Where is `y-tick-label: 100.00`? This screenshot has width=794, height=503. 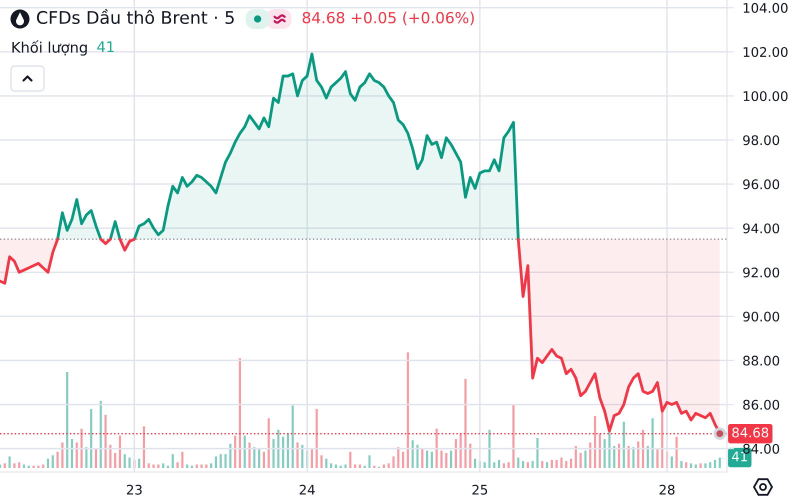
y-tick-label: 100.00 is located at coordinates (766, 96).